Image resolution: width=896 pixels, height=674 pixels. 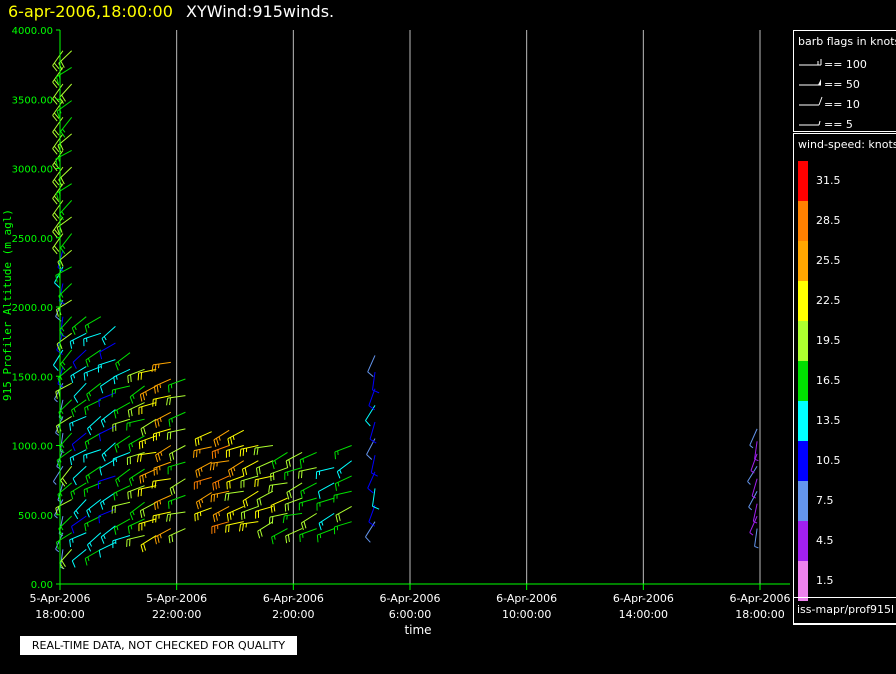 What do you see at coordinates (35, 516) in the screenshot?
I see `y-tick-label: 500.00` at bounding box center [35, 516].